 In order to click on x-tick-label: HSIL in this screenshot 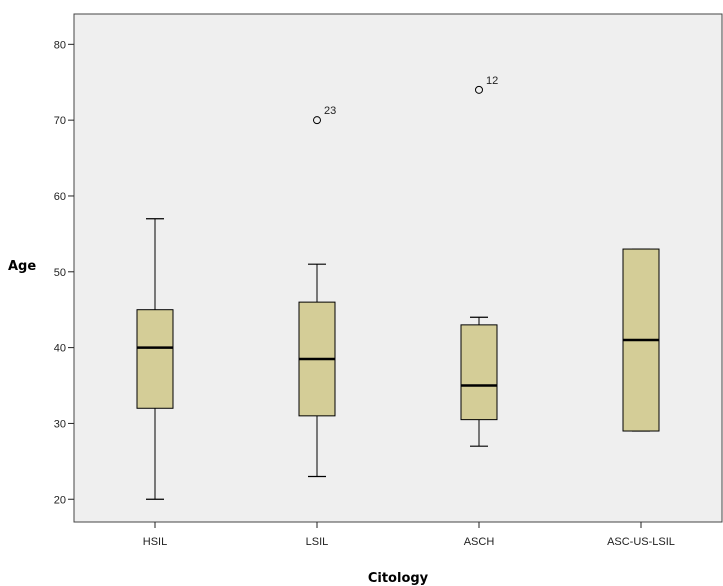, I will do `click(155, 542)`.